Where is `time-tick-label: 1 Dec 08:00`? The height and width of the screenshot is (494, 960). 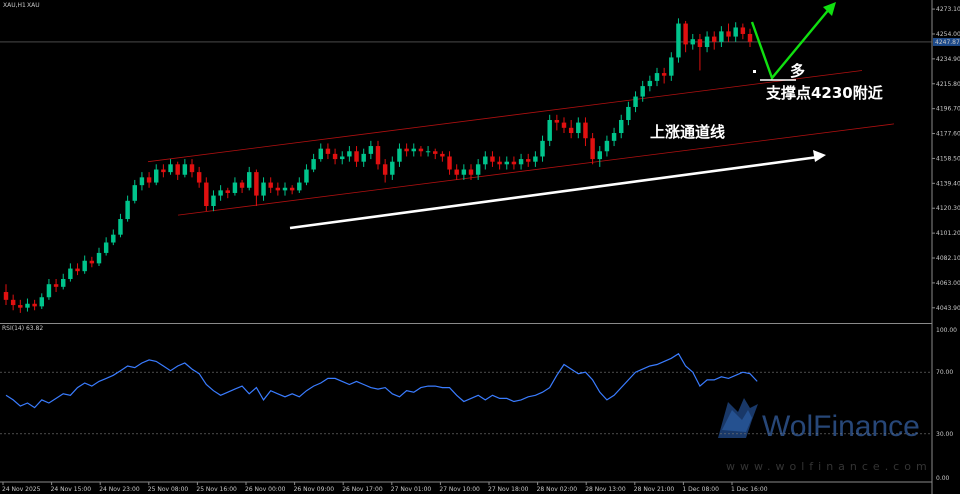 time-tick-label: 1 Dec 08:00 is located at coordinates (700, 489).